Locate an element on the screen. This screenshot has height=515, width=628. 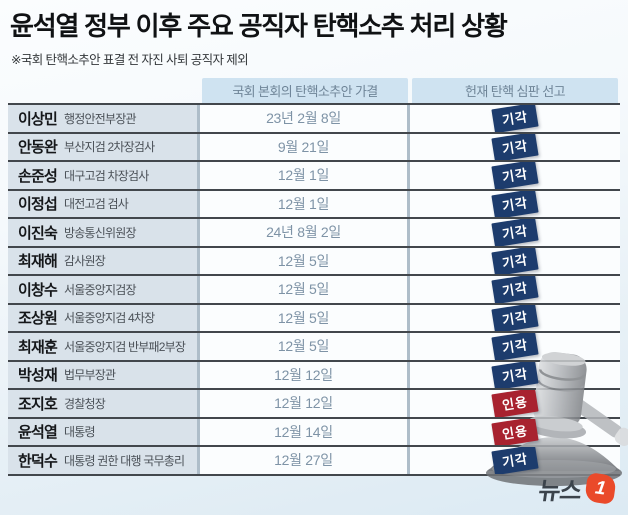
column-header-court-ruling: 헌재 탄핵 심판 선고 is located at coordinates (515, 90).